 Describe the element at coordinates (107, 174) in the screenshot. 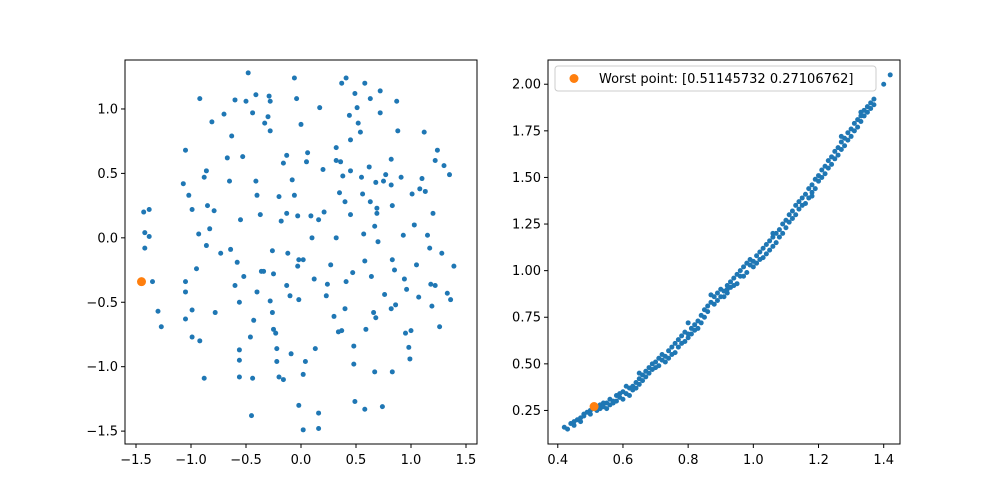

I see `left-plot-y-tick-label: 0.5` at that location.